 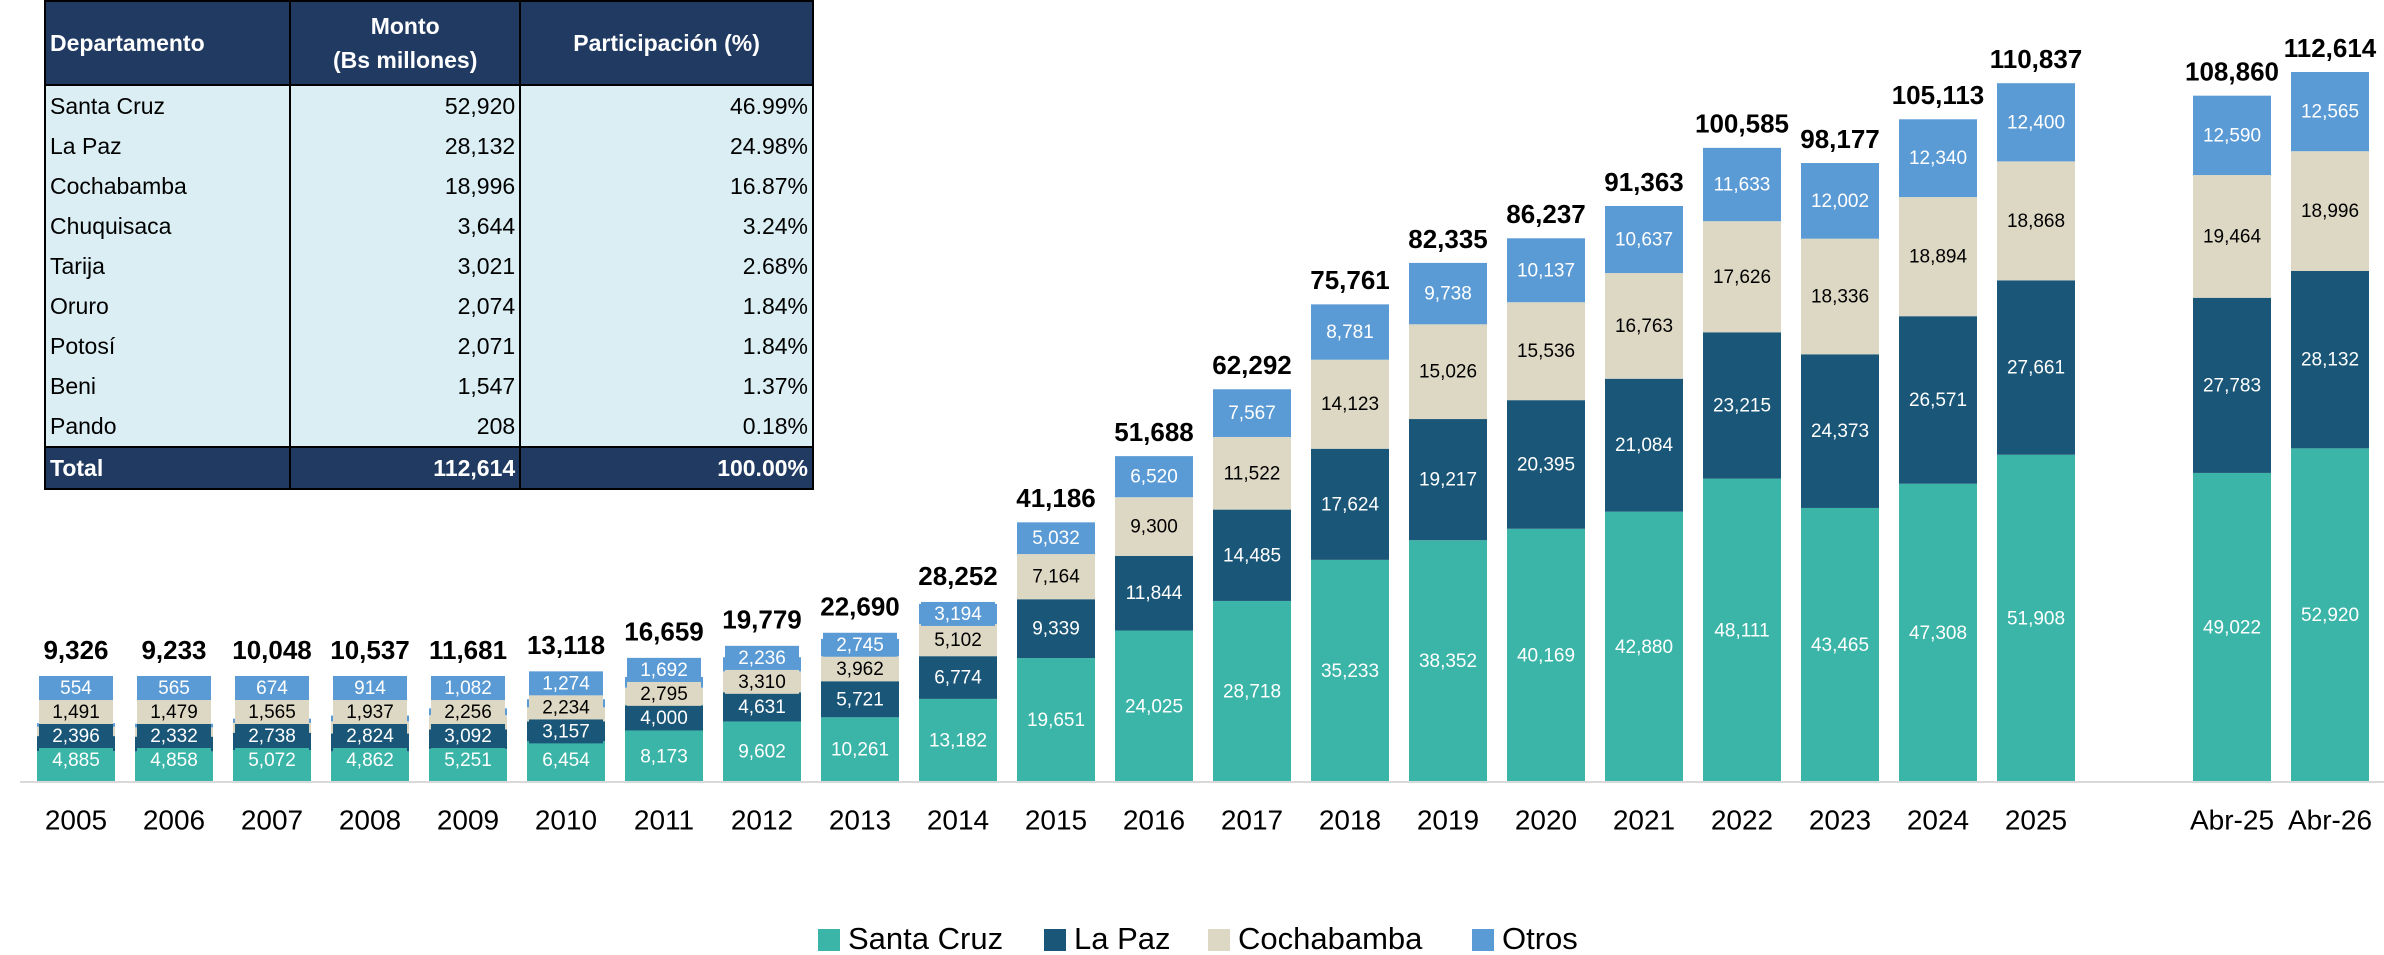 I want to click on total-label: 9,233, so click(x=173, y=650).